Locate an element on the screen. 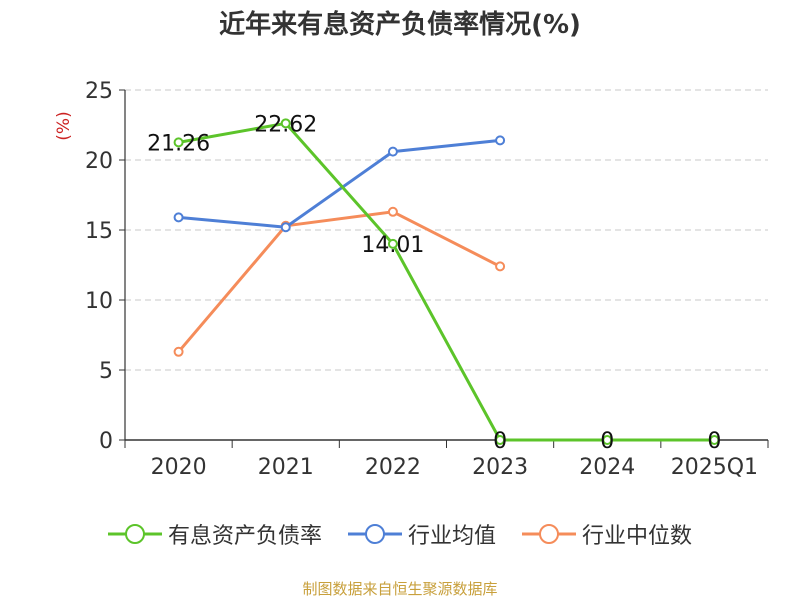  x-tick-label: 2020 is located at coordinates (179, 467).